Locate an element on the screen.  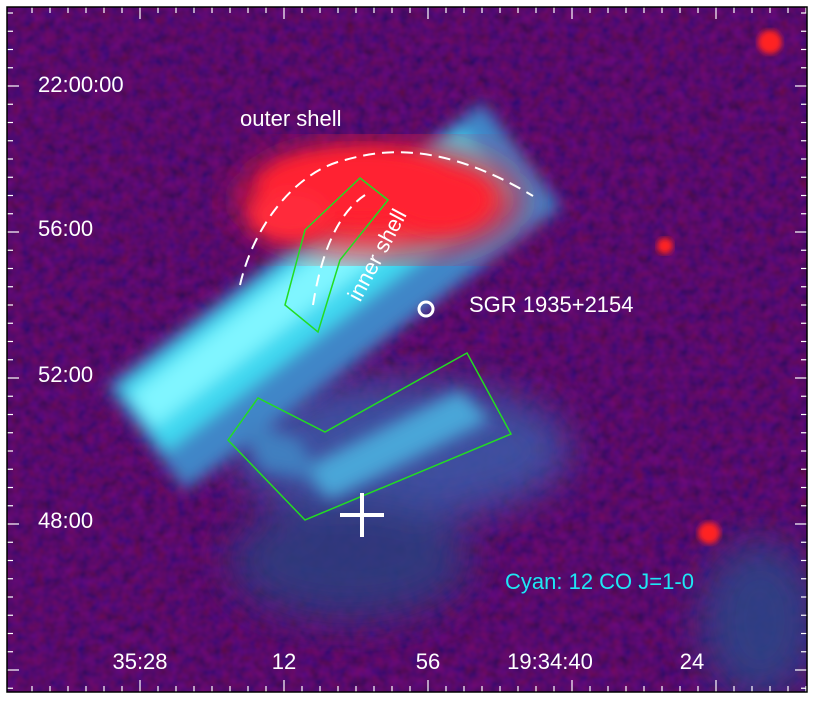
y-label: 22:00:00 is located at coordinates (81, 84).